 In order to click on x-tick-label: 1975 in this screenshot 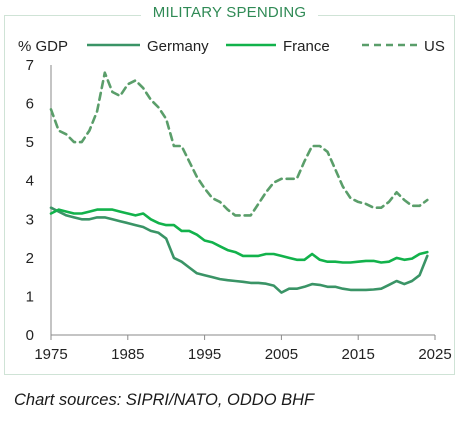, I will do `click(50, 354)`.